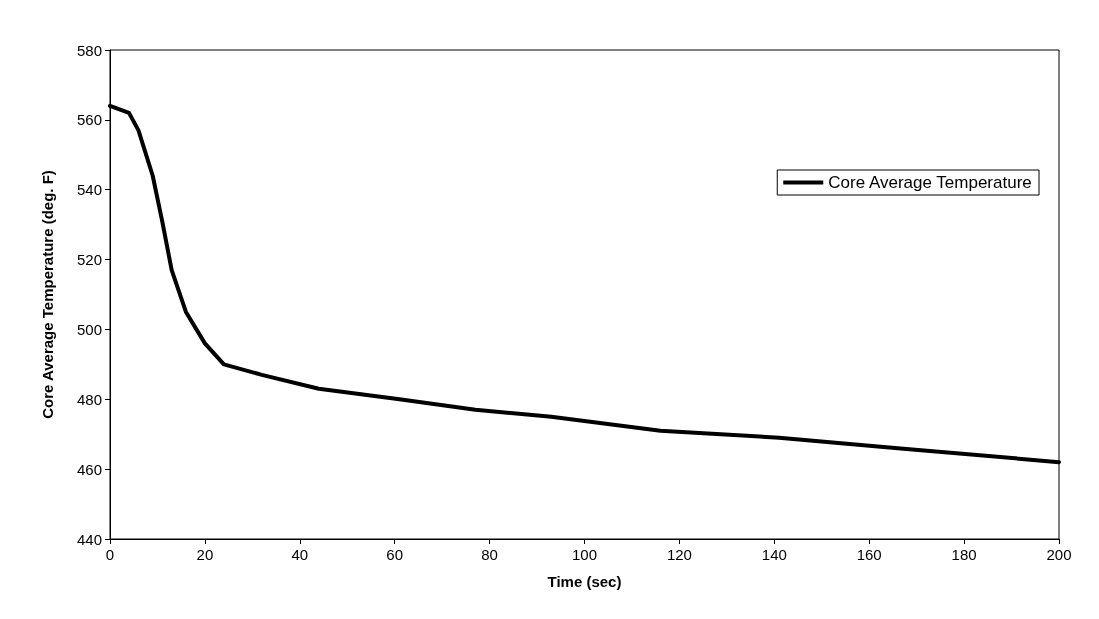 The width and height of the screenshot is (1099, 619). What do you see at coordinates (395, 554) in the screenshot?
I see `x-tick-label: 60` at bounding box center [395, 554].